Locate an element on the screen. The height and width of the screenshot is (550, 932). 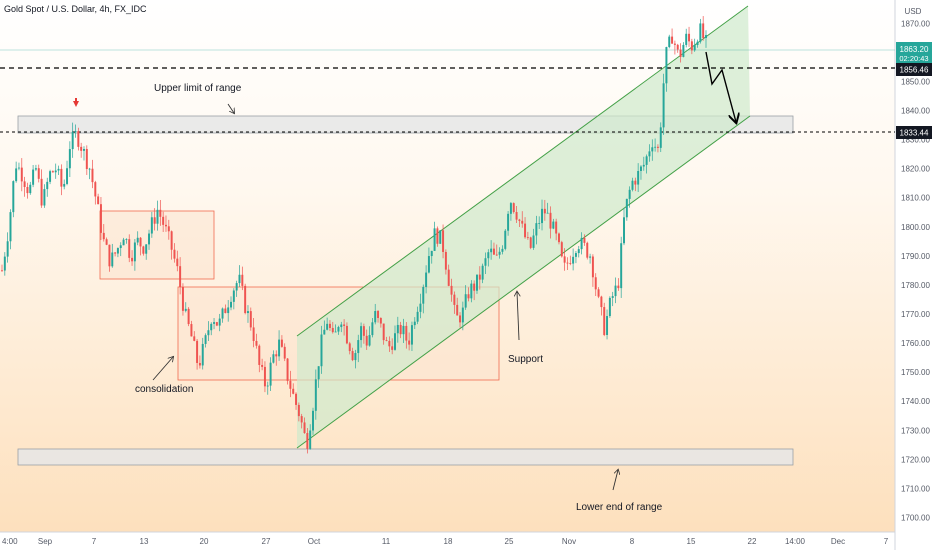
time-tick-label: Sep is located at coordinates (45, 541).